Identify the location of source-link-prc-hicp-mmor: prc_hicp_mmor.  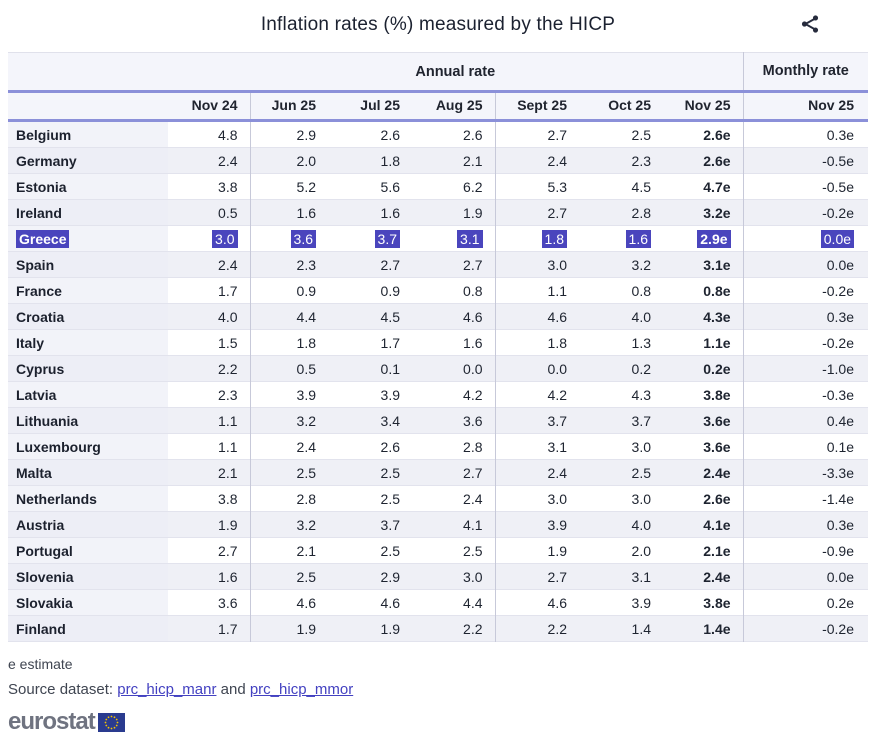
(301, 689).